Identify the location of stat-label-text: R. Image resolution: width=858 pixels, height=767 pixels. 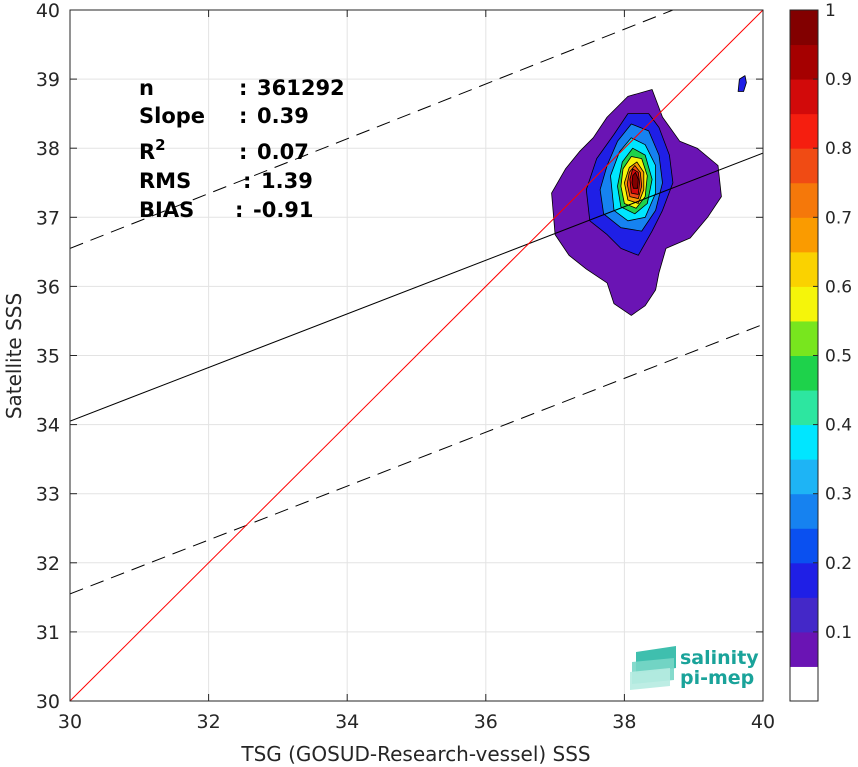
(147, 152).